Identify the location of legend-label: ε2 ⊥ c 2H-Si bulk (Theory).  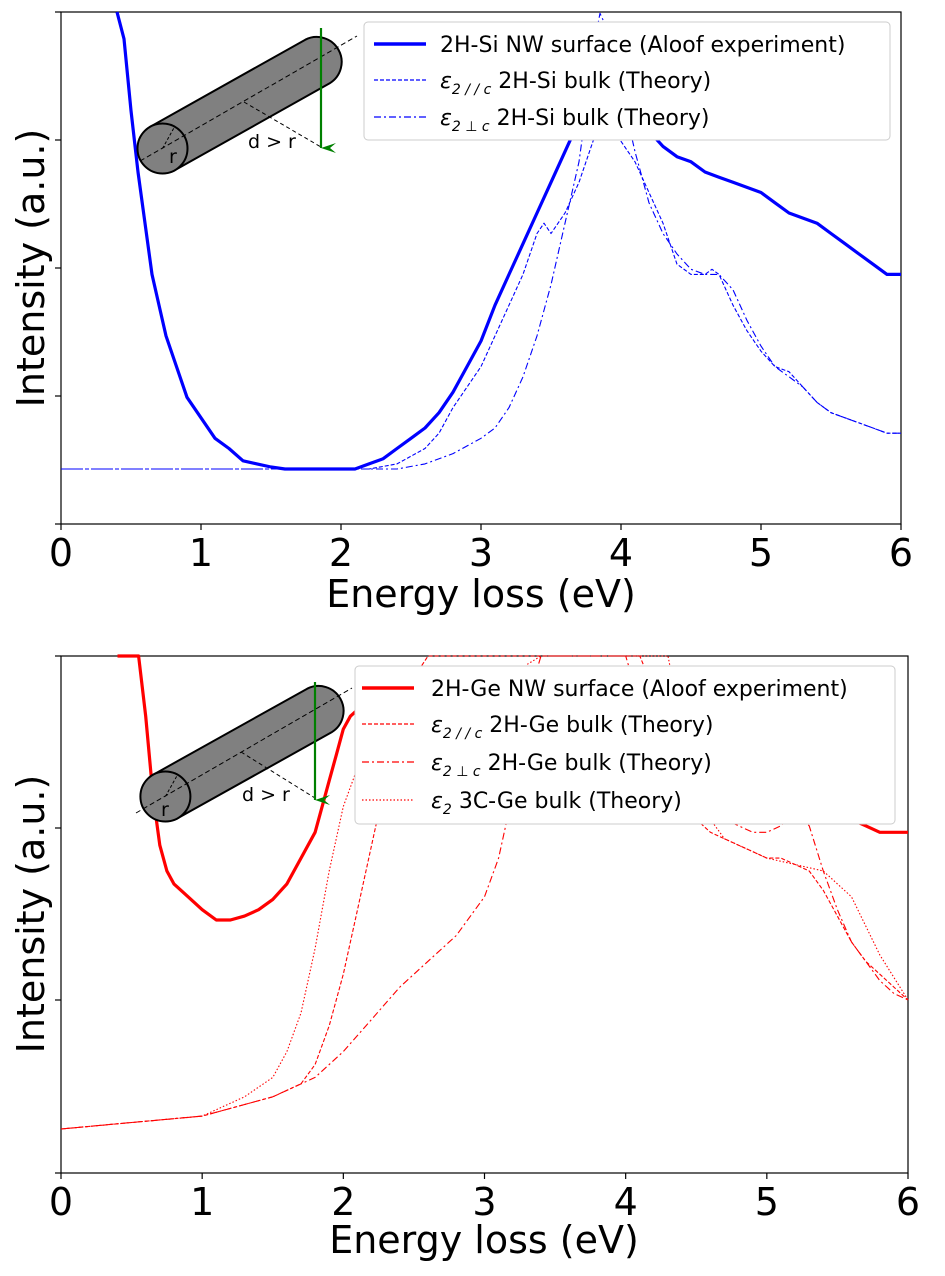
(575, 120).